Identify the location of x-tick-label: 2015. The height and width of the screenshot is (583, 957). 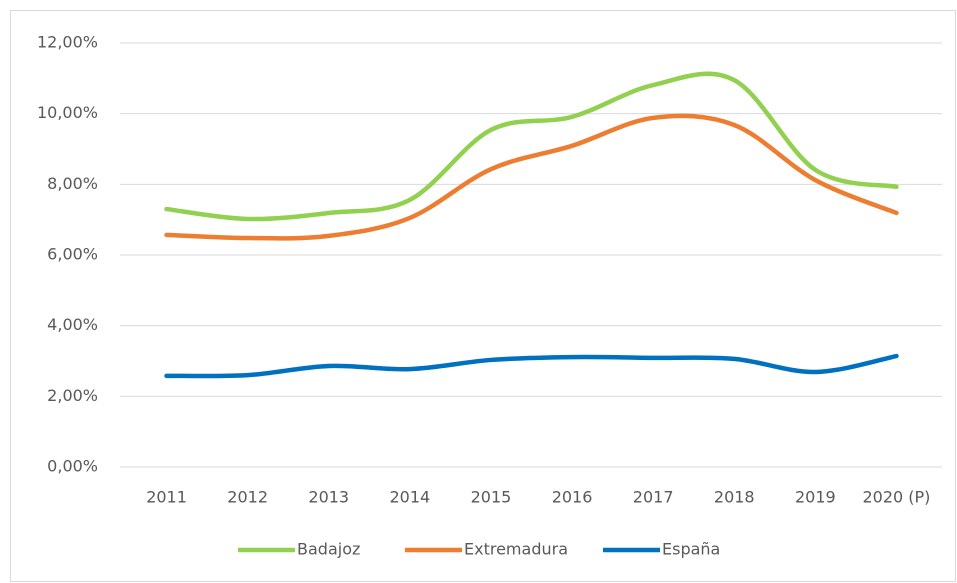
(491, 497).